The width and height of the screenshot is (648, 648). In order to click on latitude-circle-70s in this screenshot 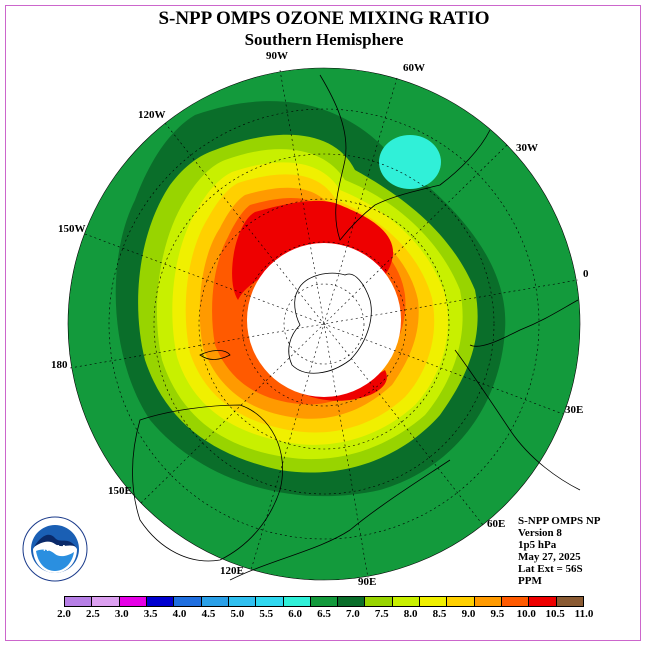, I will do `click(324, 324)`.